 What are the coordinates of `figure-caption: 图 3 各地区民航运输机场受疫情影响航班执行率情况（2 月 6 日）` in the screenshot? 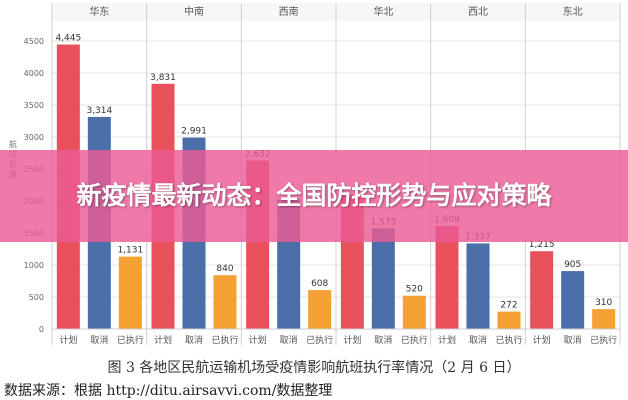 It's located at (314, 368).